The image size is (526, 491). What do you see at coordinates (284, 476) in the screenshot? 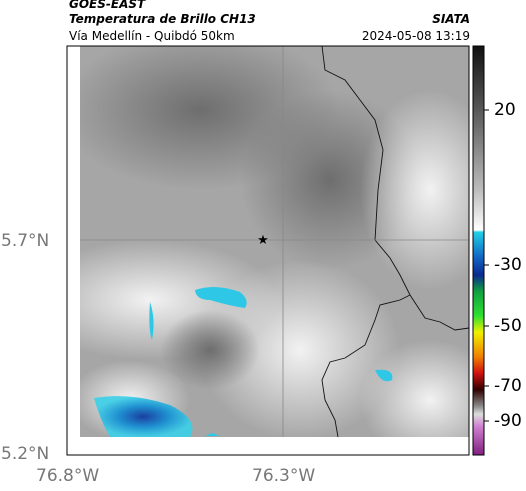
I see `lon-label: 76.3°W` at bounding box center [284, 476].